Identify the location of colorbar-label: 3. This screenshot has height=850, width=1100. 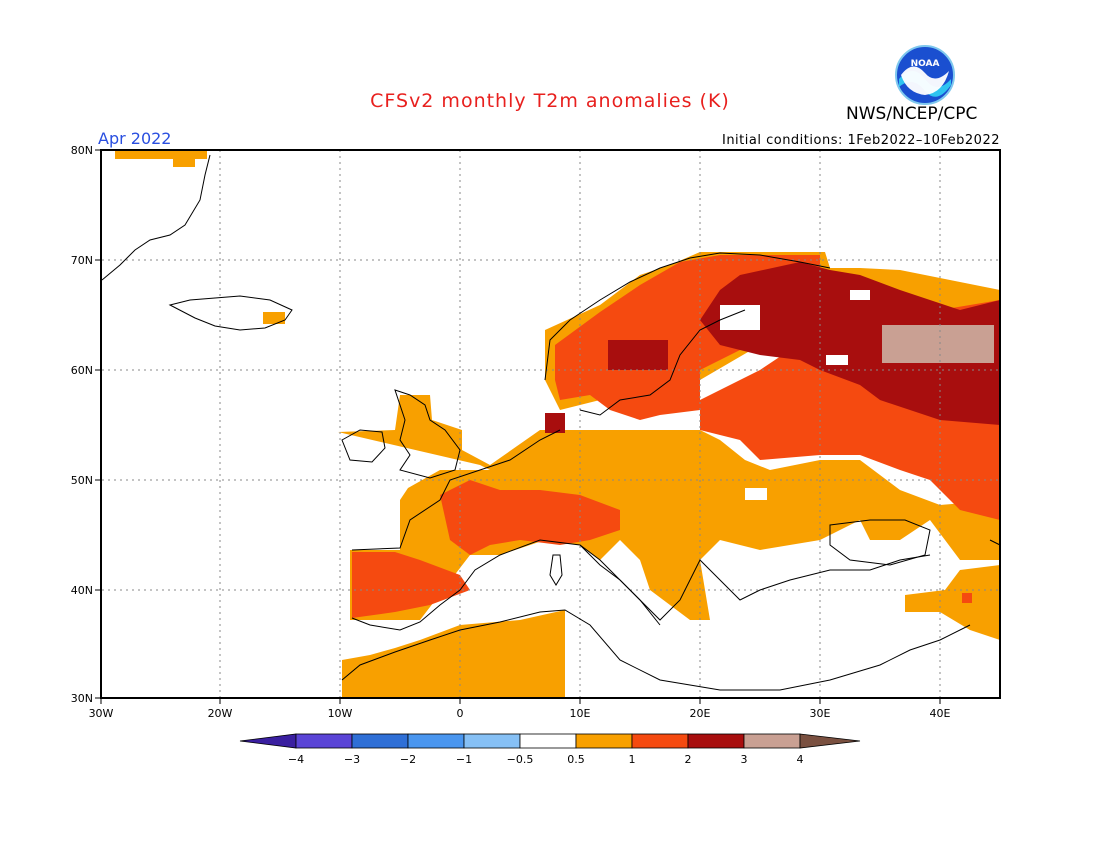
(744, 759).